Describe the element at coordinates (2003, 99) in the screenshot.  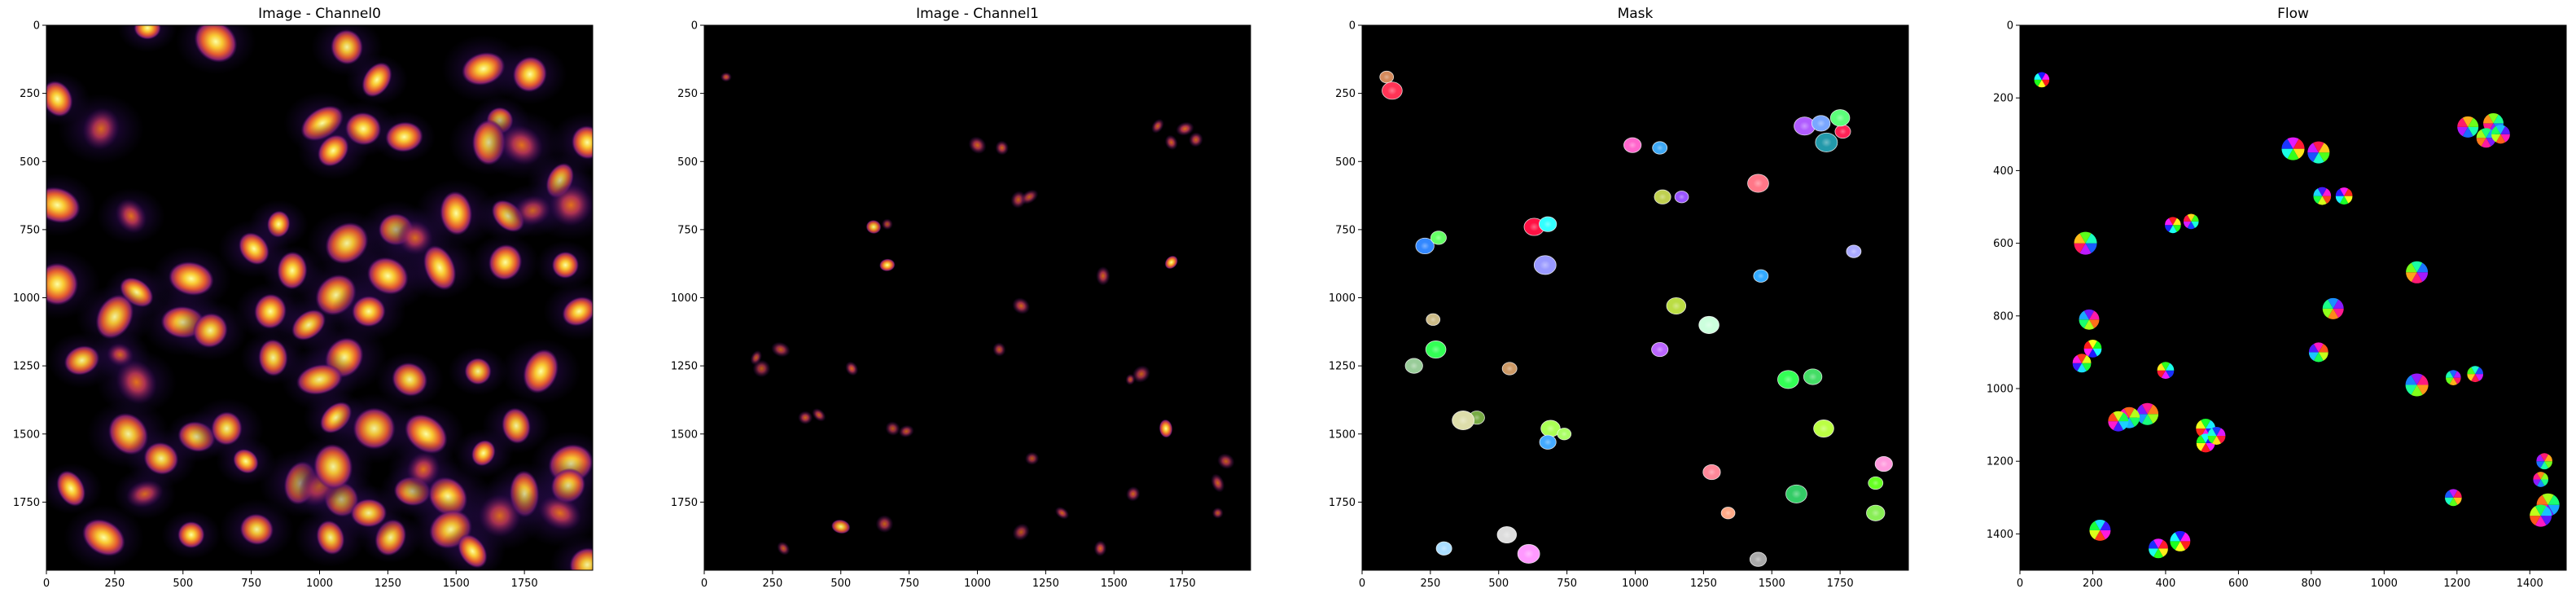
I see `y-tick-label: 200` at that location.